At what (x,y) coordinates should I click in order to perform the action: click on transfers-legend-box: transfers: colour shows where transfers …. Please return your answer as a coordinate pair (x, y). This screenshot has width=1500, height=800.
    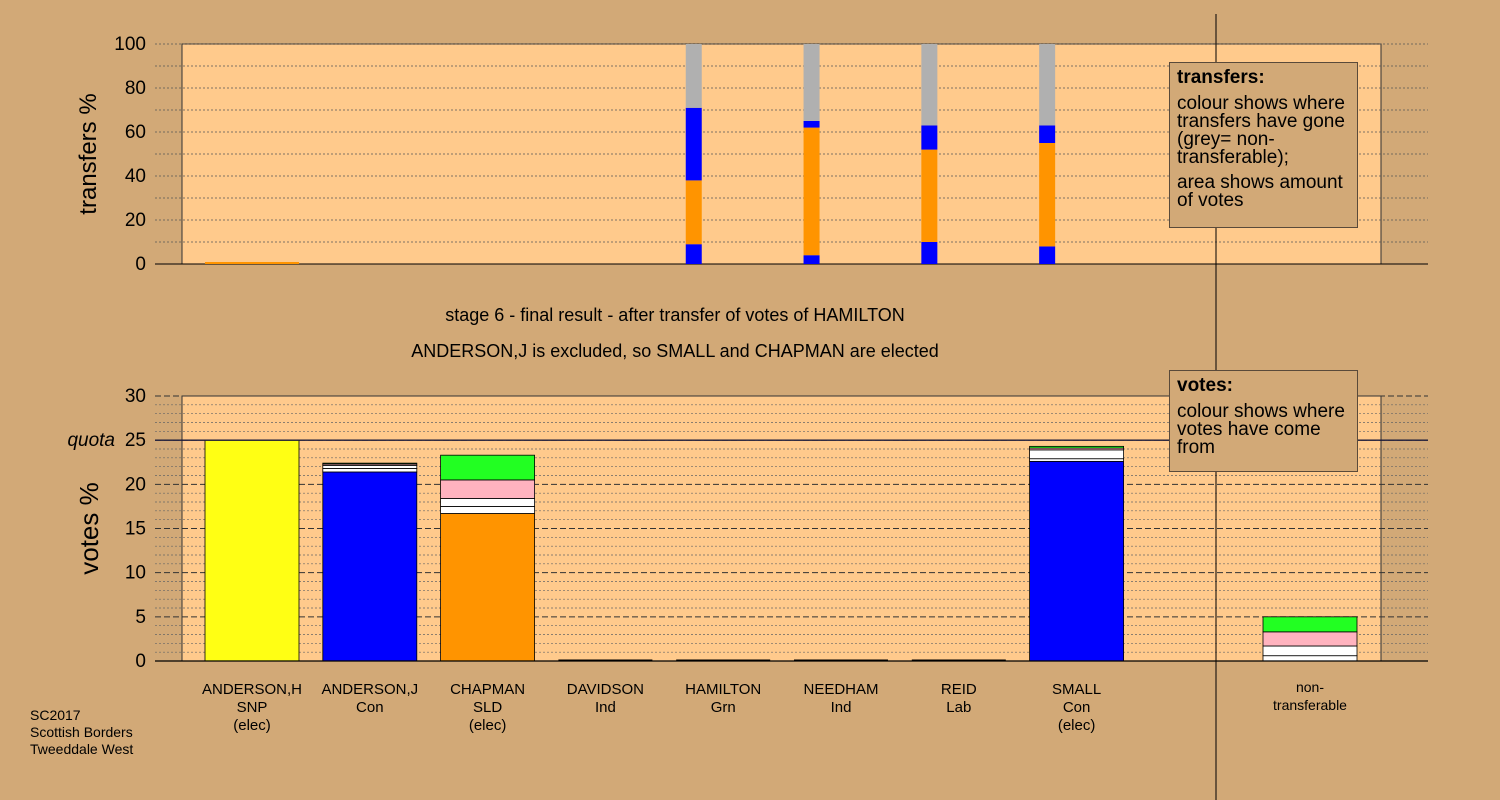
    Looking at the image, I should click on (1263, 145).